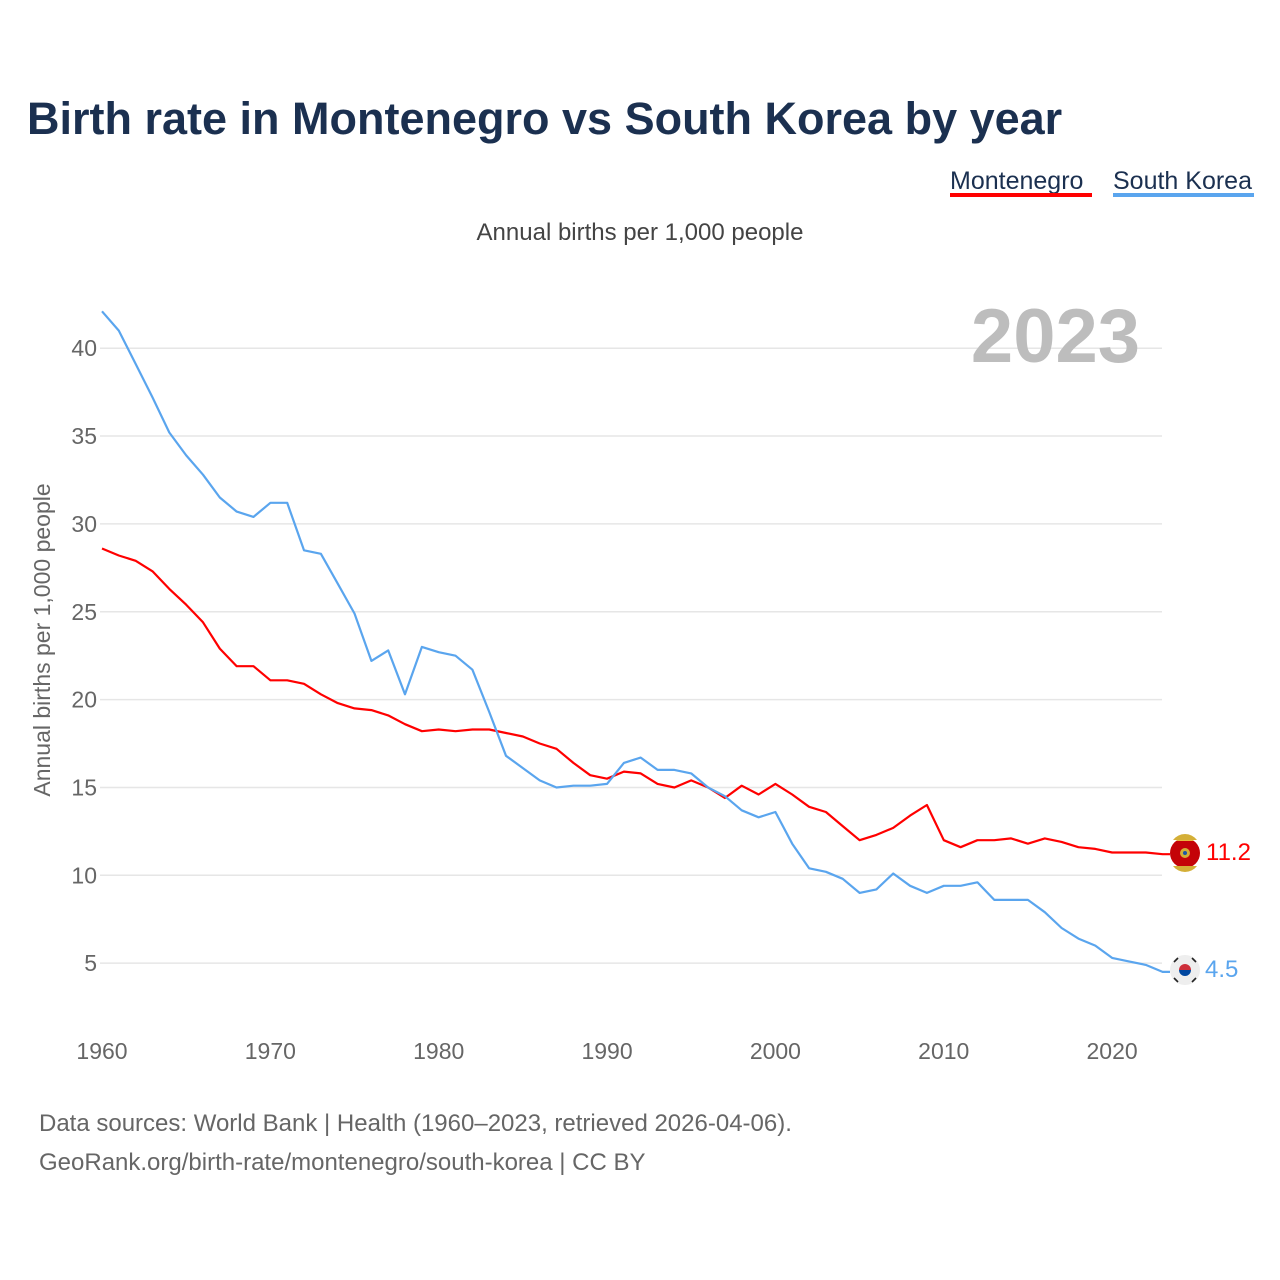  I want to click on y-tick-label: 40, so click(84, 348).